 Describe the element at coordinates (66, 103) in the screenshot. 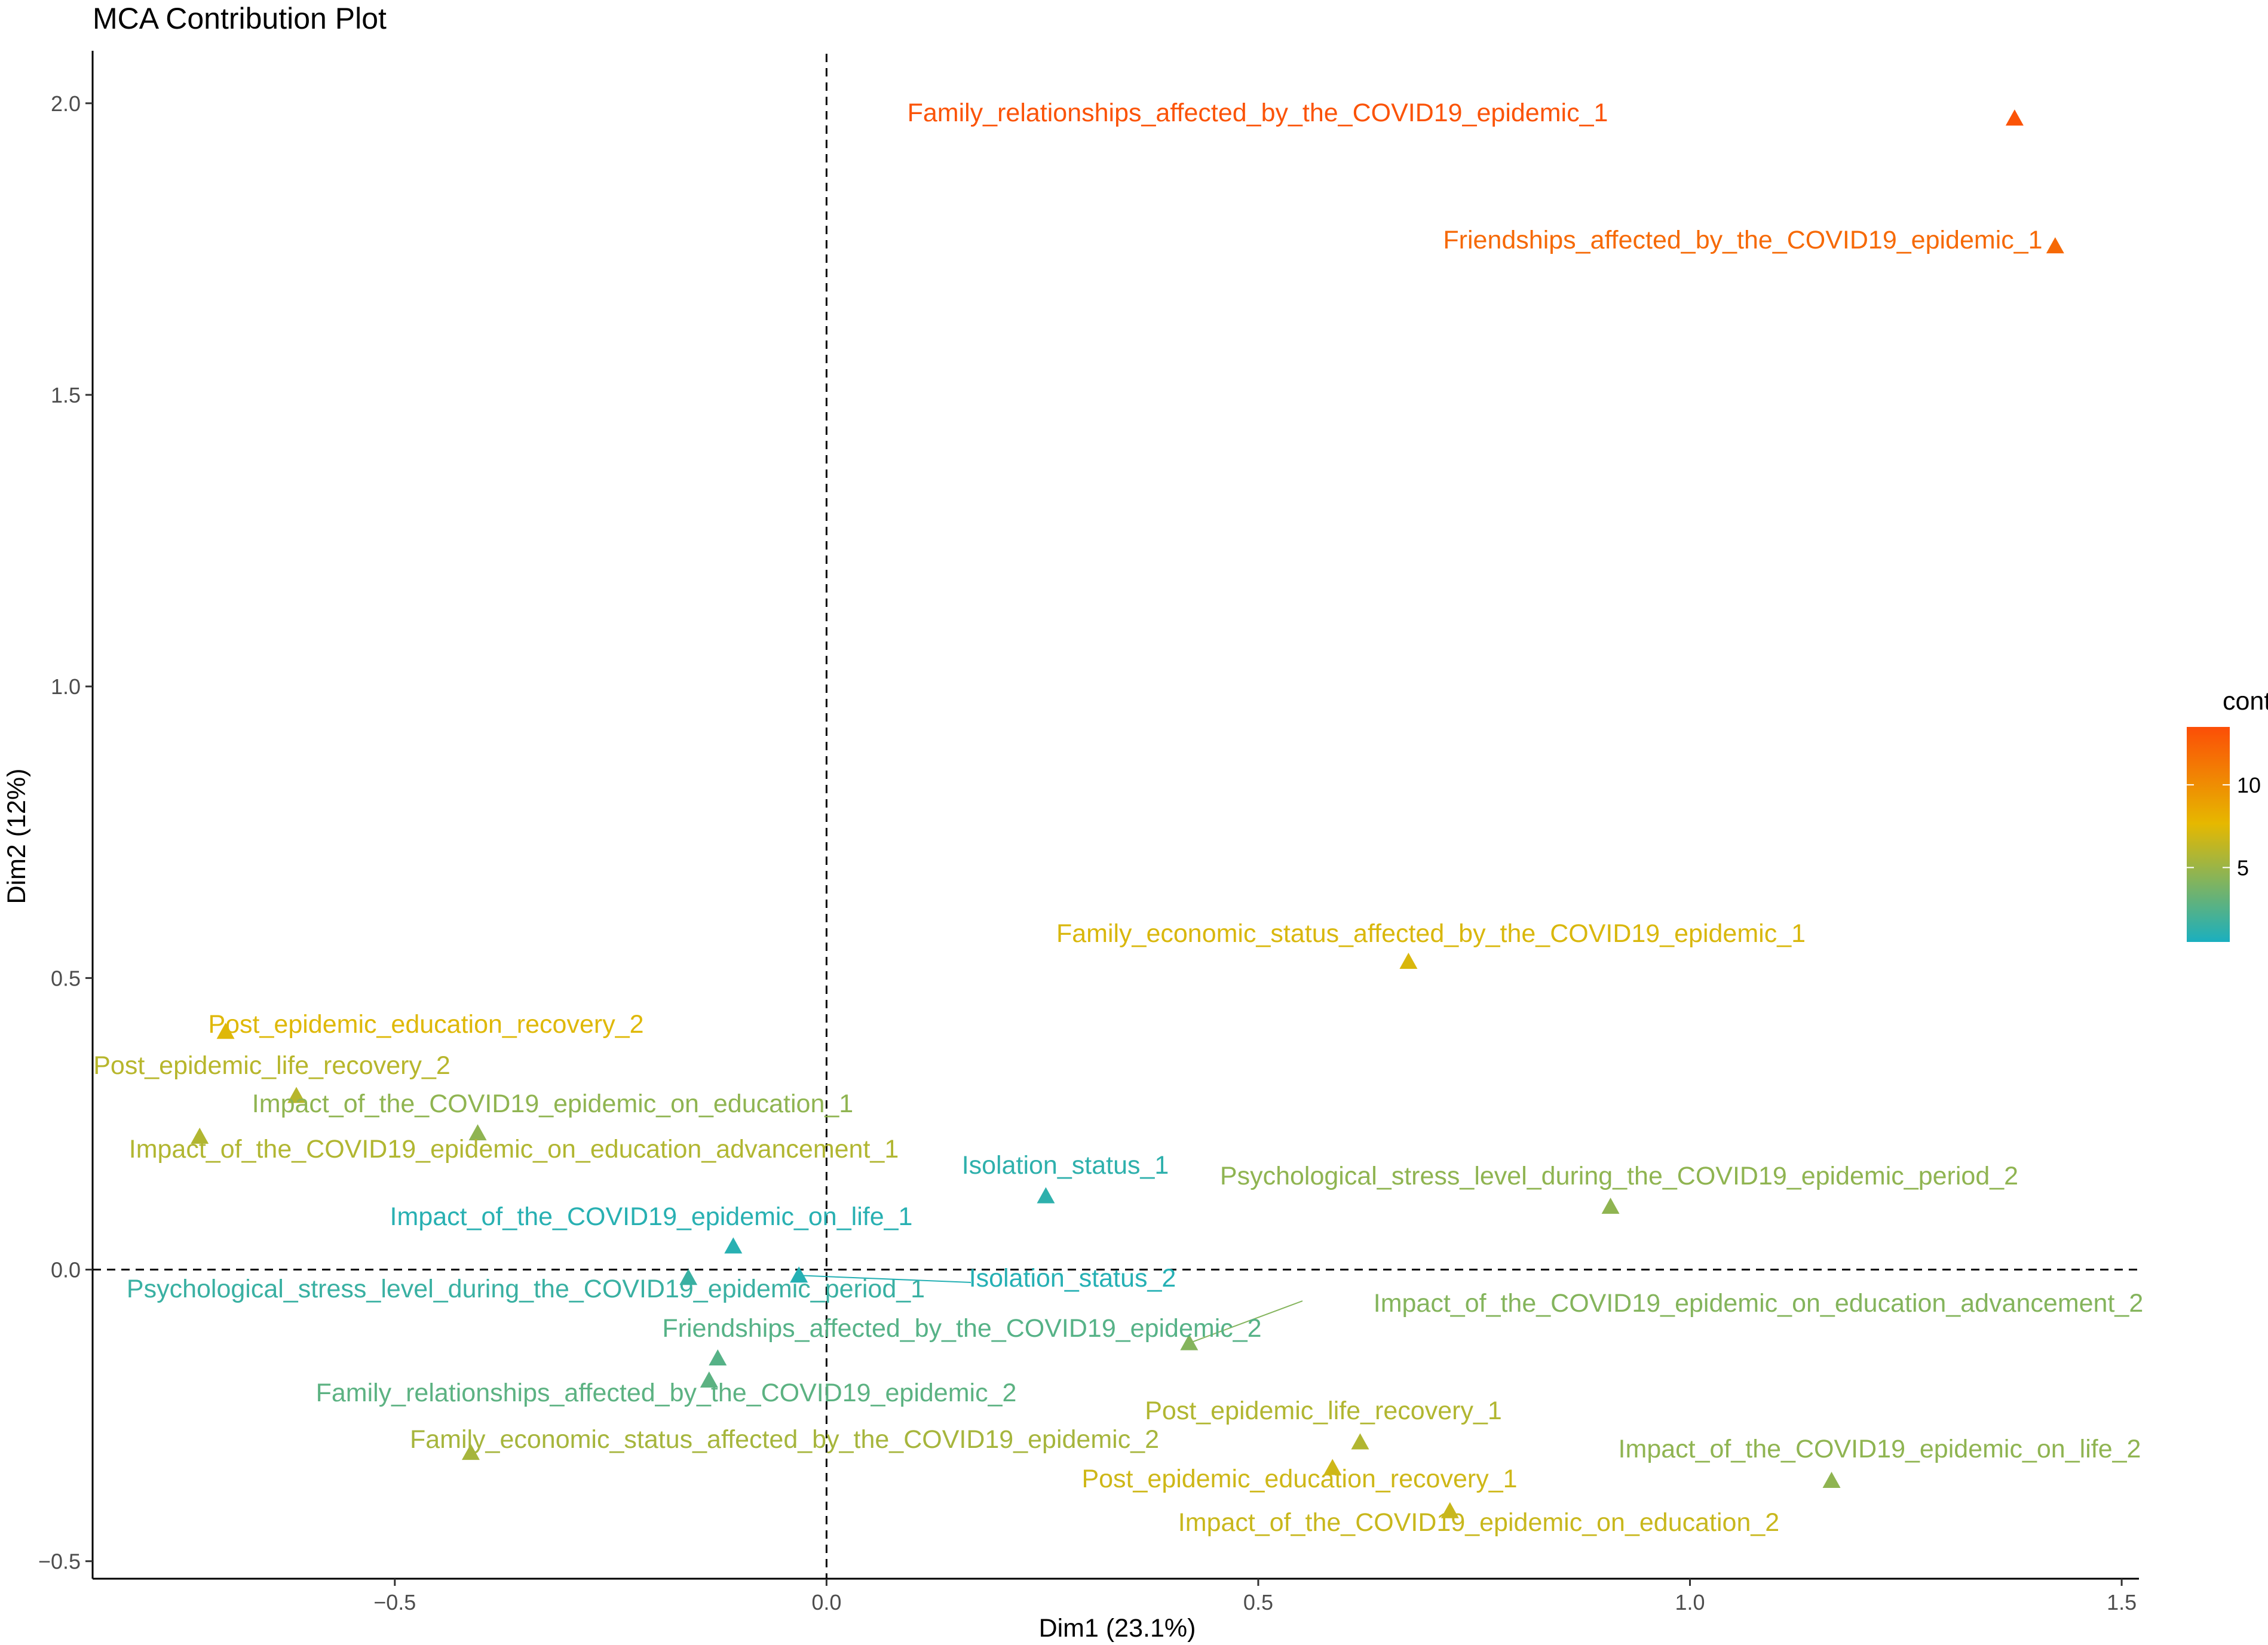

I see `y-tick-label: 2.0` at that location.